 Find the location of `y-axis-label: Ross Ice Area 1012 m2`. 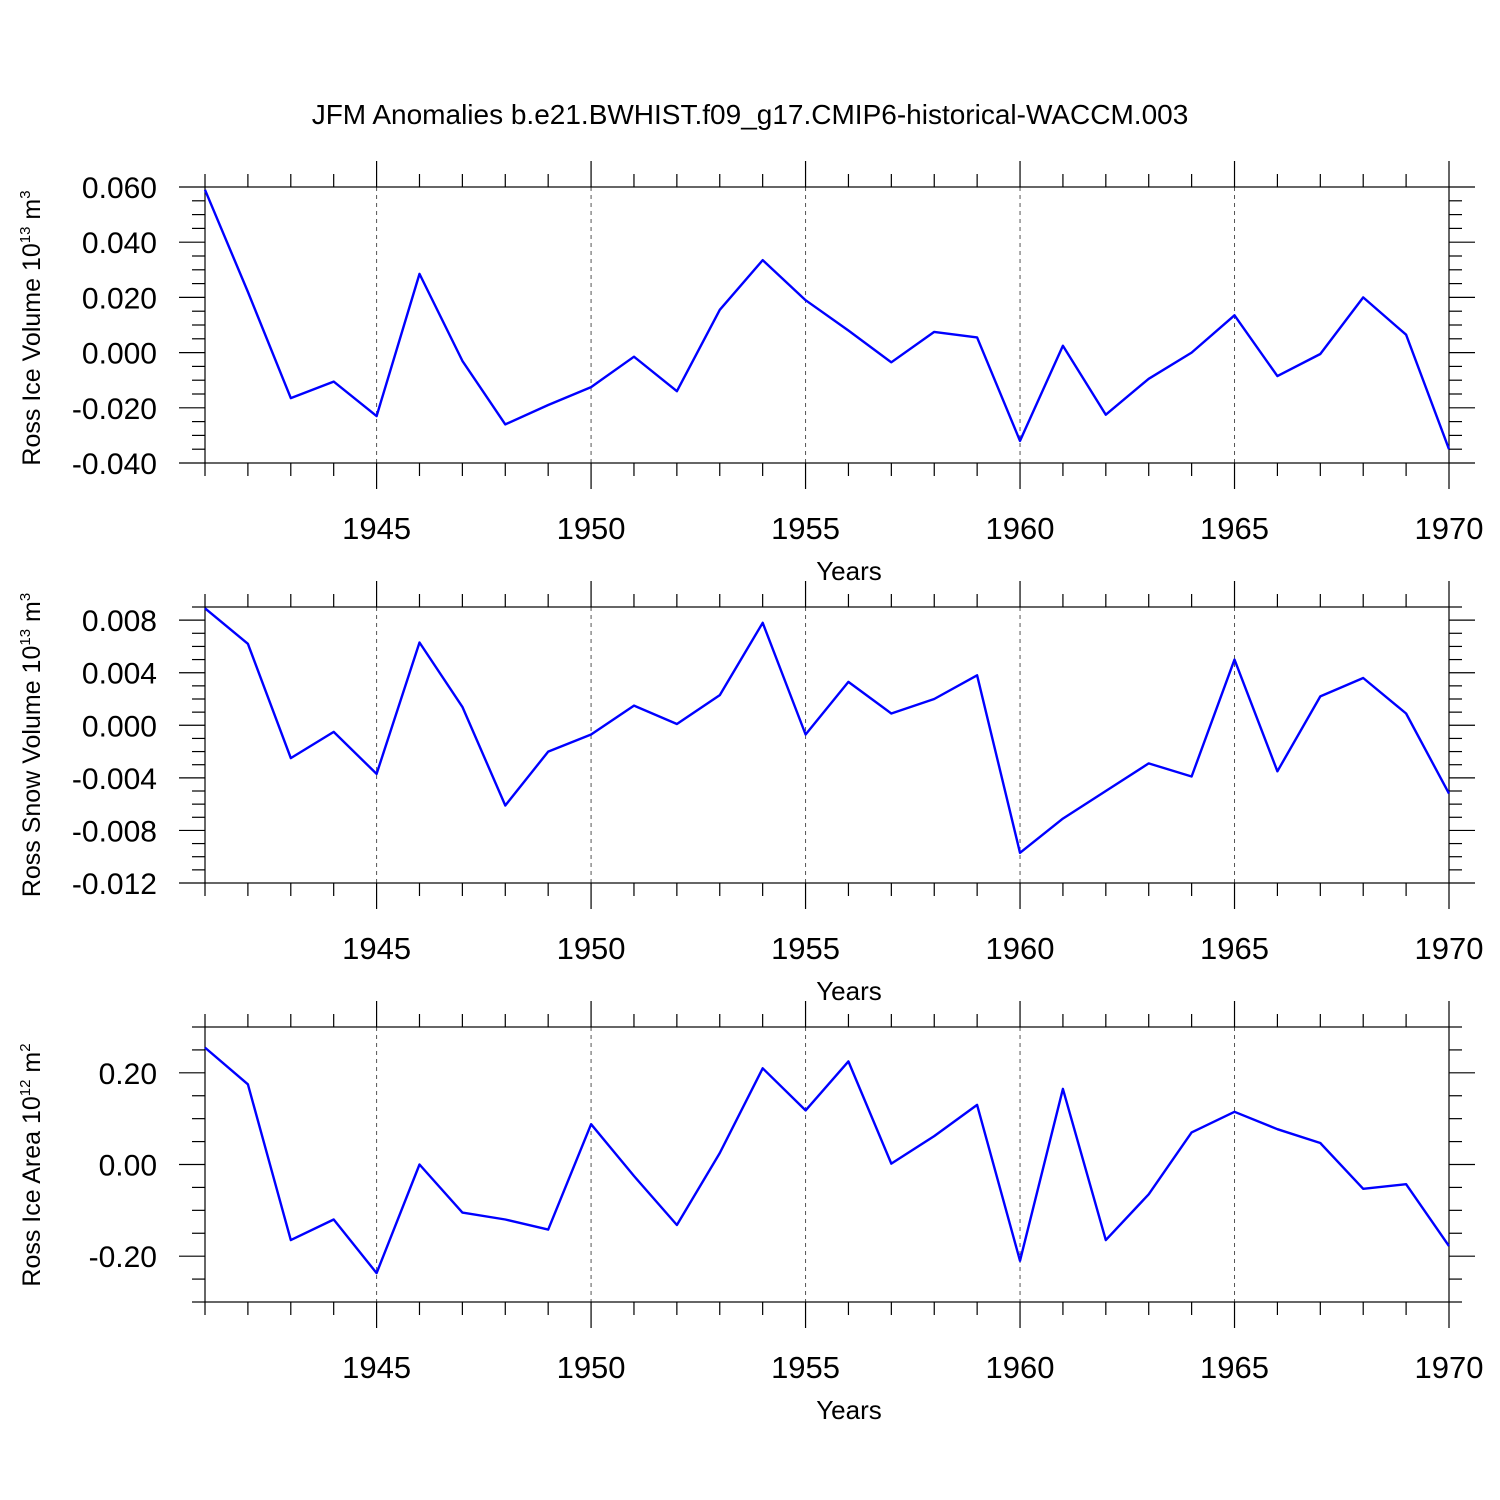

y-axis-label: Ross Ice Area 1012 m2 is located at coordinates (31, 1164).